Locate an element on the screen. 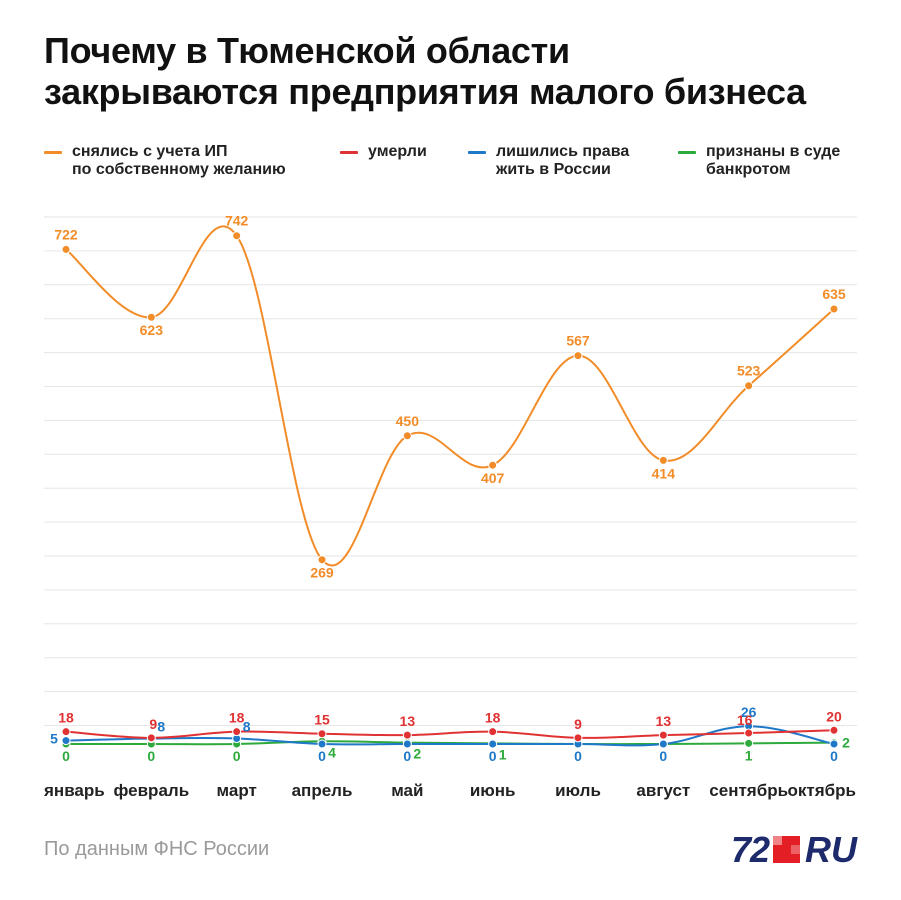  series-2-data-label-6: 0 is located at coordinates (578, 756).